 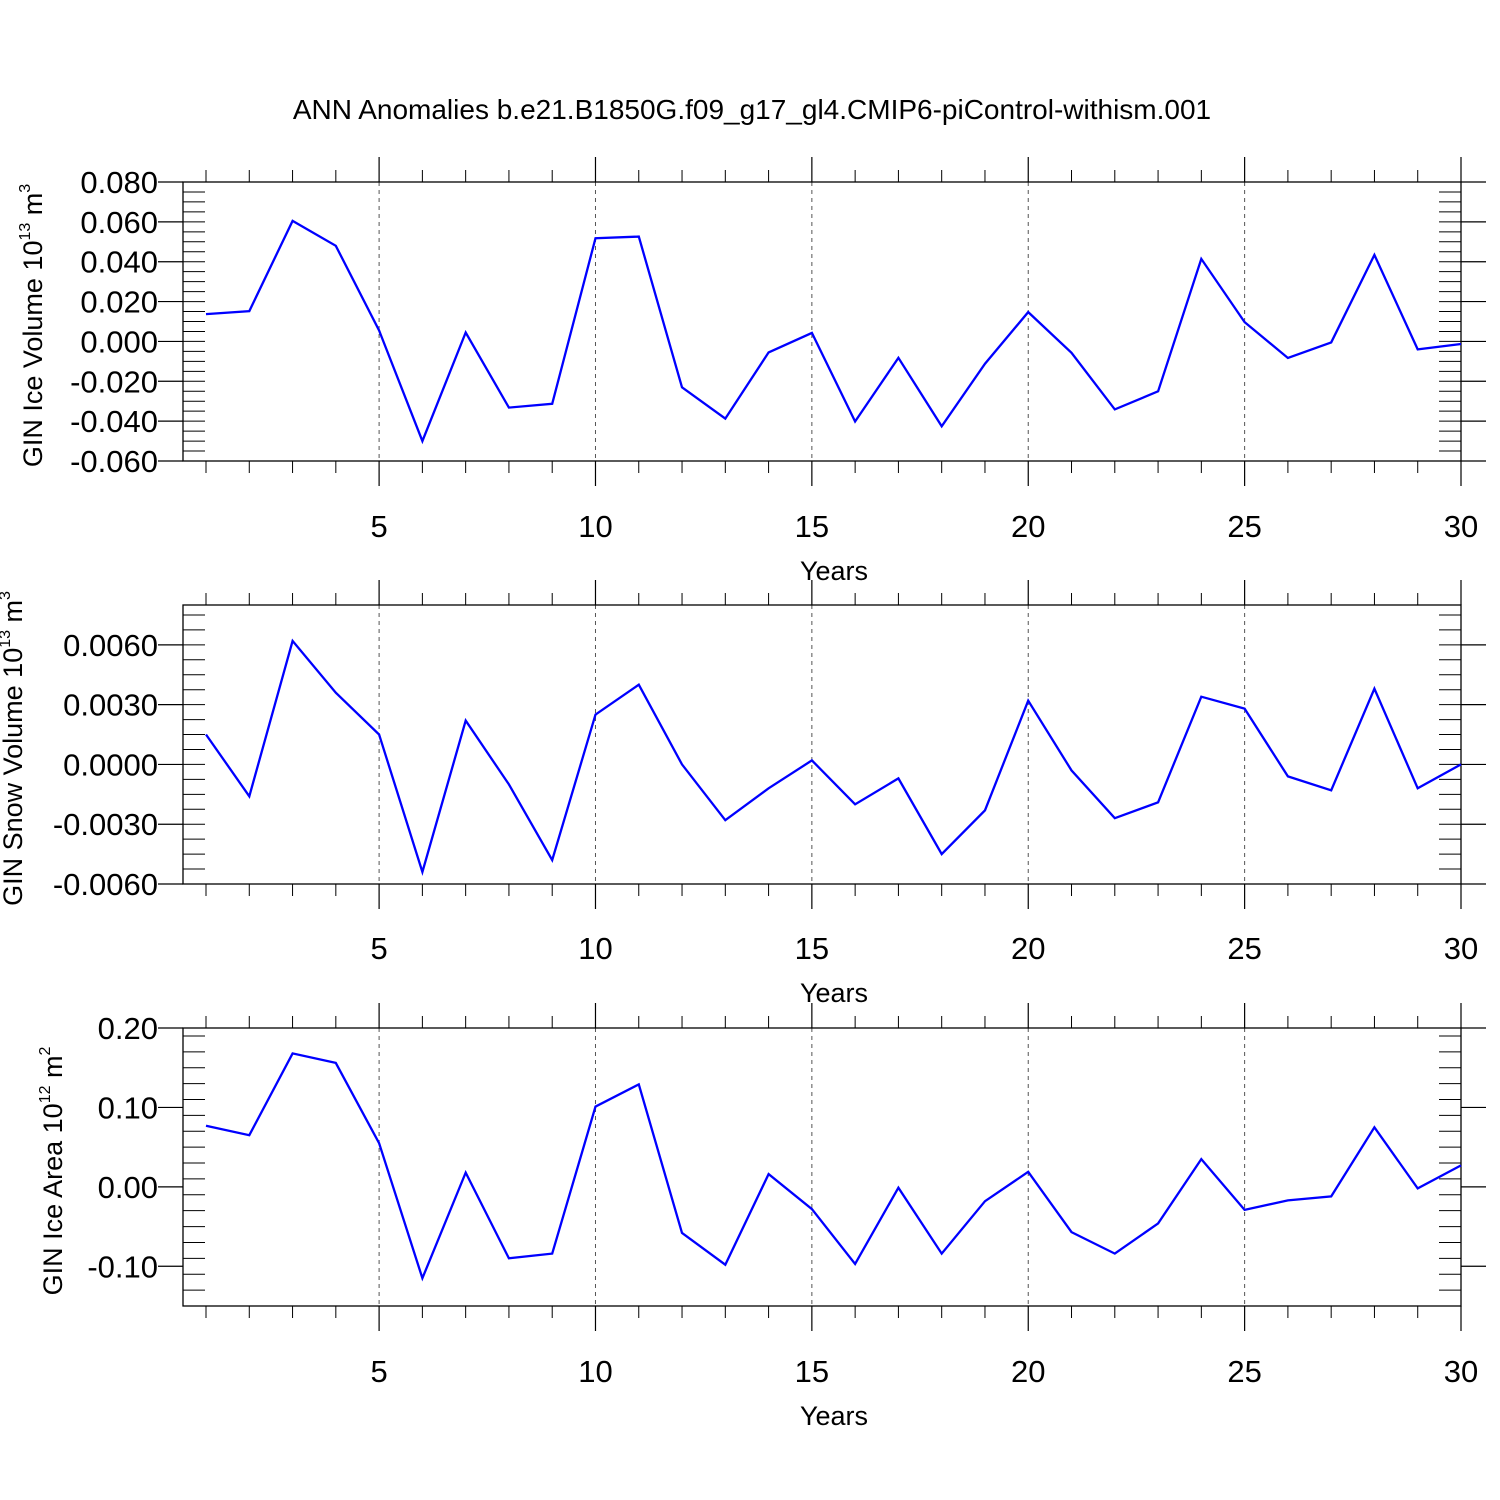 What do you see at coordinates (119, 302) in the screenshot?
I see `y-tick-label: 0.020` at bounding box center [119, 302].